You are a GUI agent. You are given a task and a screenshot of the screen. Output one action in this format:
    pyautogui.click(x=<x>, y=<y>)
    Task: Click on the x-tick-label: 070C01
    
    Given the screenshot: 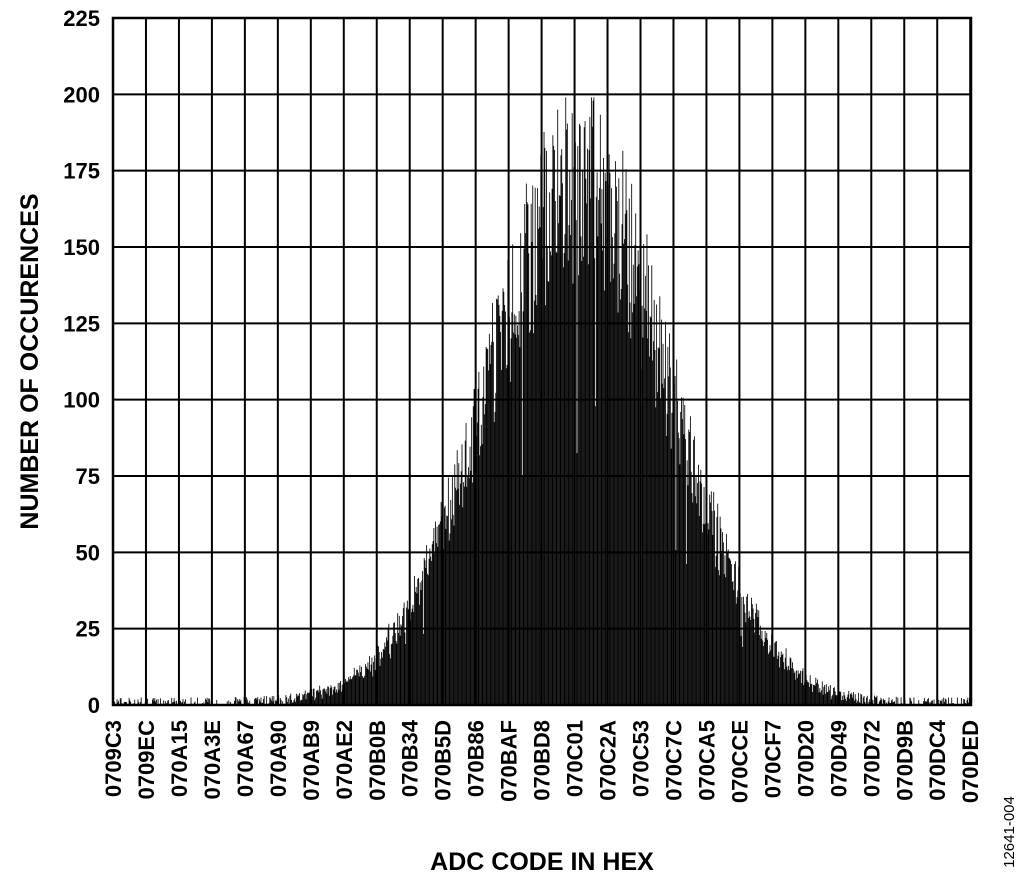 What is the action you would take?
    pyautogui.click(x=575, y=758)
    